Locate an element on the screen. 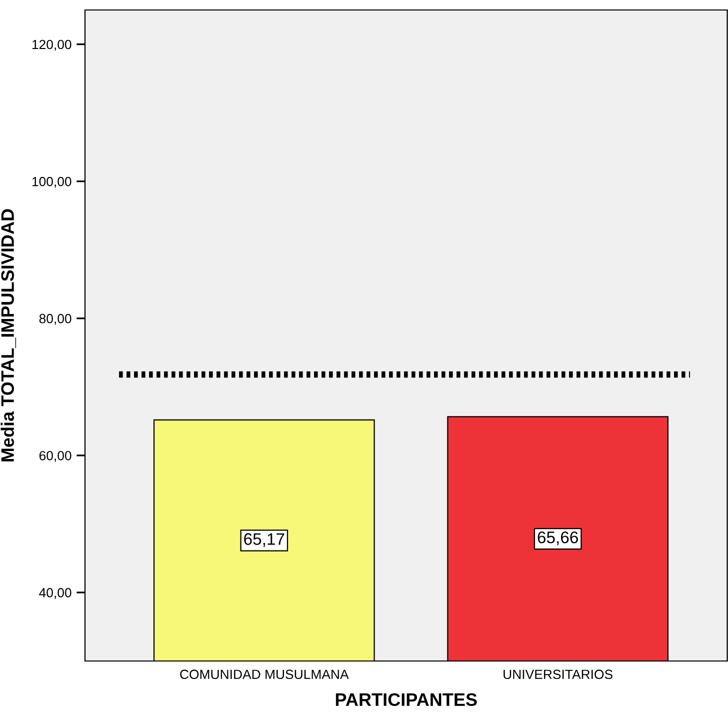 Image resolution: width=728 pixels, height=722 pixels. y-tick-label: 40,00 is located at coordinates (55, 593).